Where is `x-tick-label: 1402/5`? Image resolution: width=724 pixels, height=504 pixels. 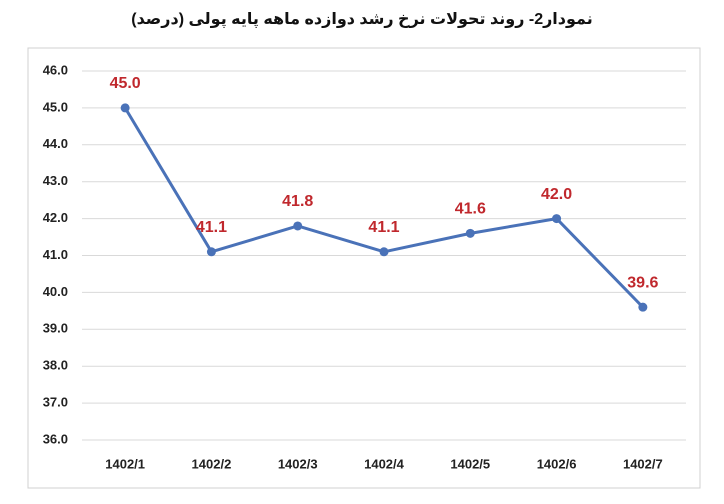
x-tick-label: 1402/5 is located at coordinates (470, 463).